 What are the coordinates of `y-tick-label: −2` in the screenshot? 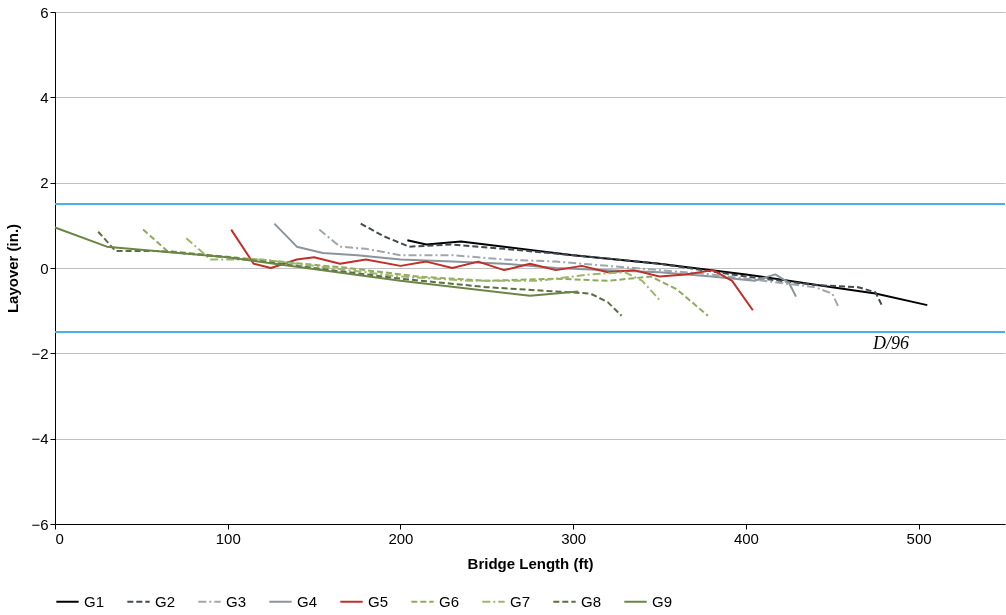 It's located at (40, 353).